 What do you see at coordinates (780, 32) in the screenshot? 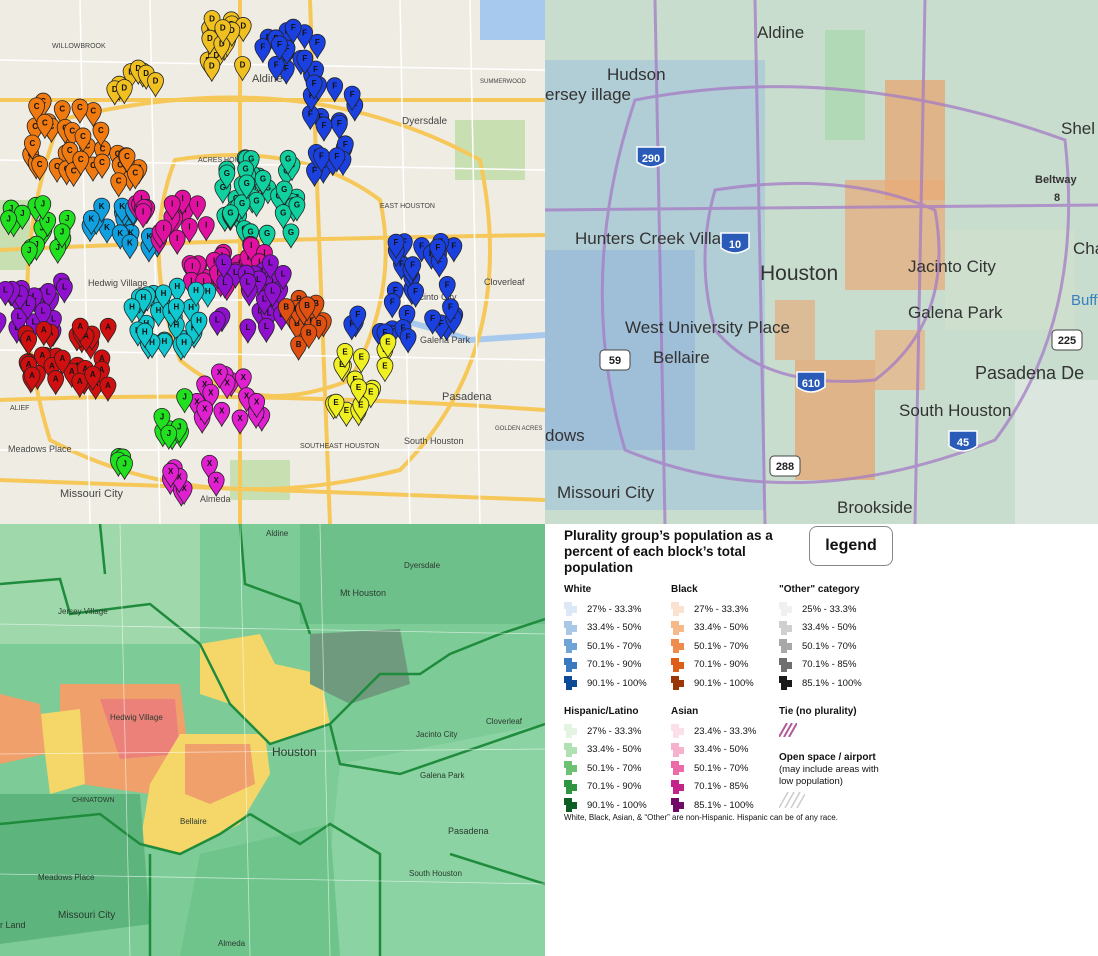
I see `map-label: Aldine` at bounding box center [780, 32].